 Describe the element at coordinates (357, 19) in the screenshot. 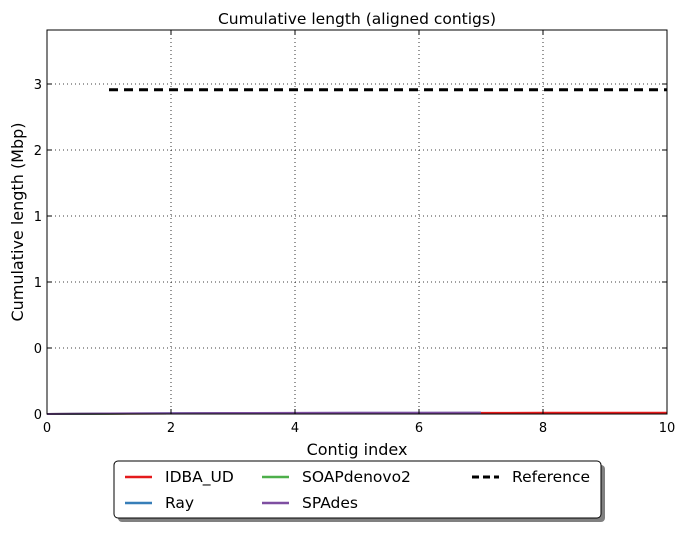

I see `chart-title: Cumulative length (aligned contigs)` at that location.